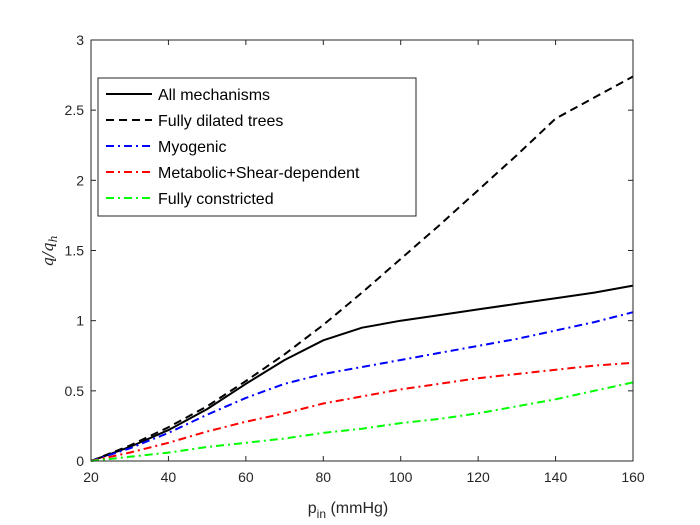  Describe the element at coordinates (48, 254) in the screenshot. I see `y-axis-label-main: q/q` at that location.